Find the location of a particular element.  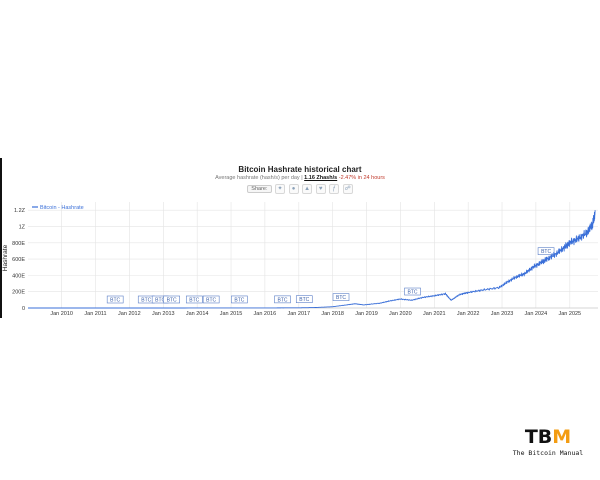

y-tick-label: 800E is located at coordinates (18, 244).